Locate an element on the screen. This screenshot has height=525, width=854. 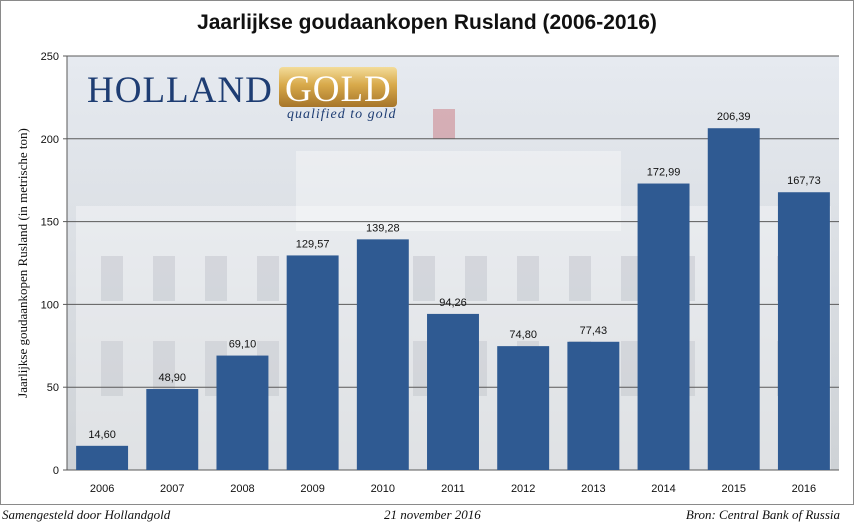
footer-source: Bron: Central Bank of Russia is located at coordinates (762, 514).